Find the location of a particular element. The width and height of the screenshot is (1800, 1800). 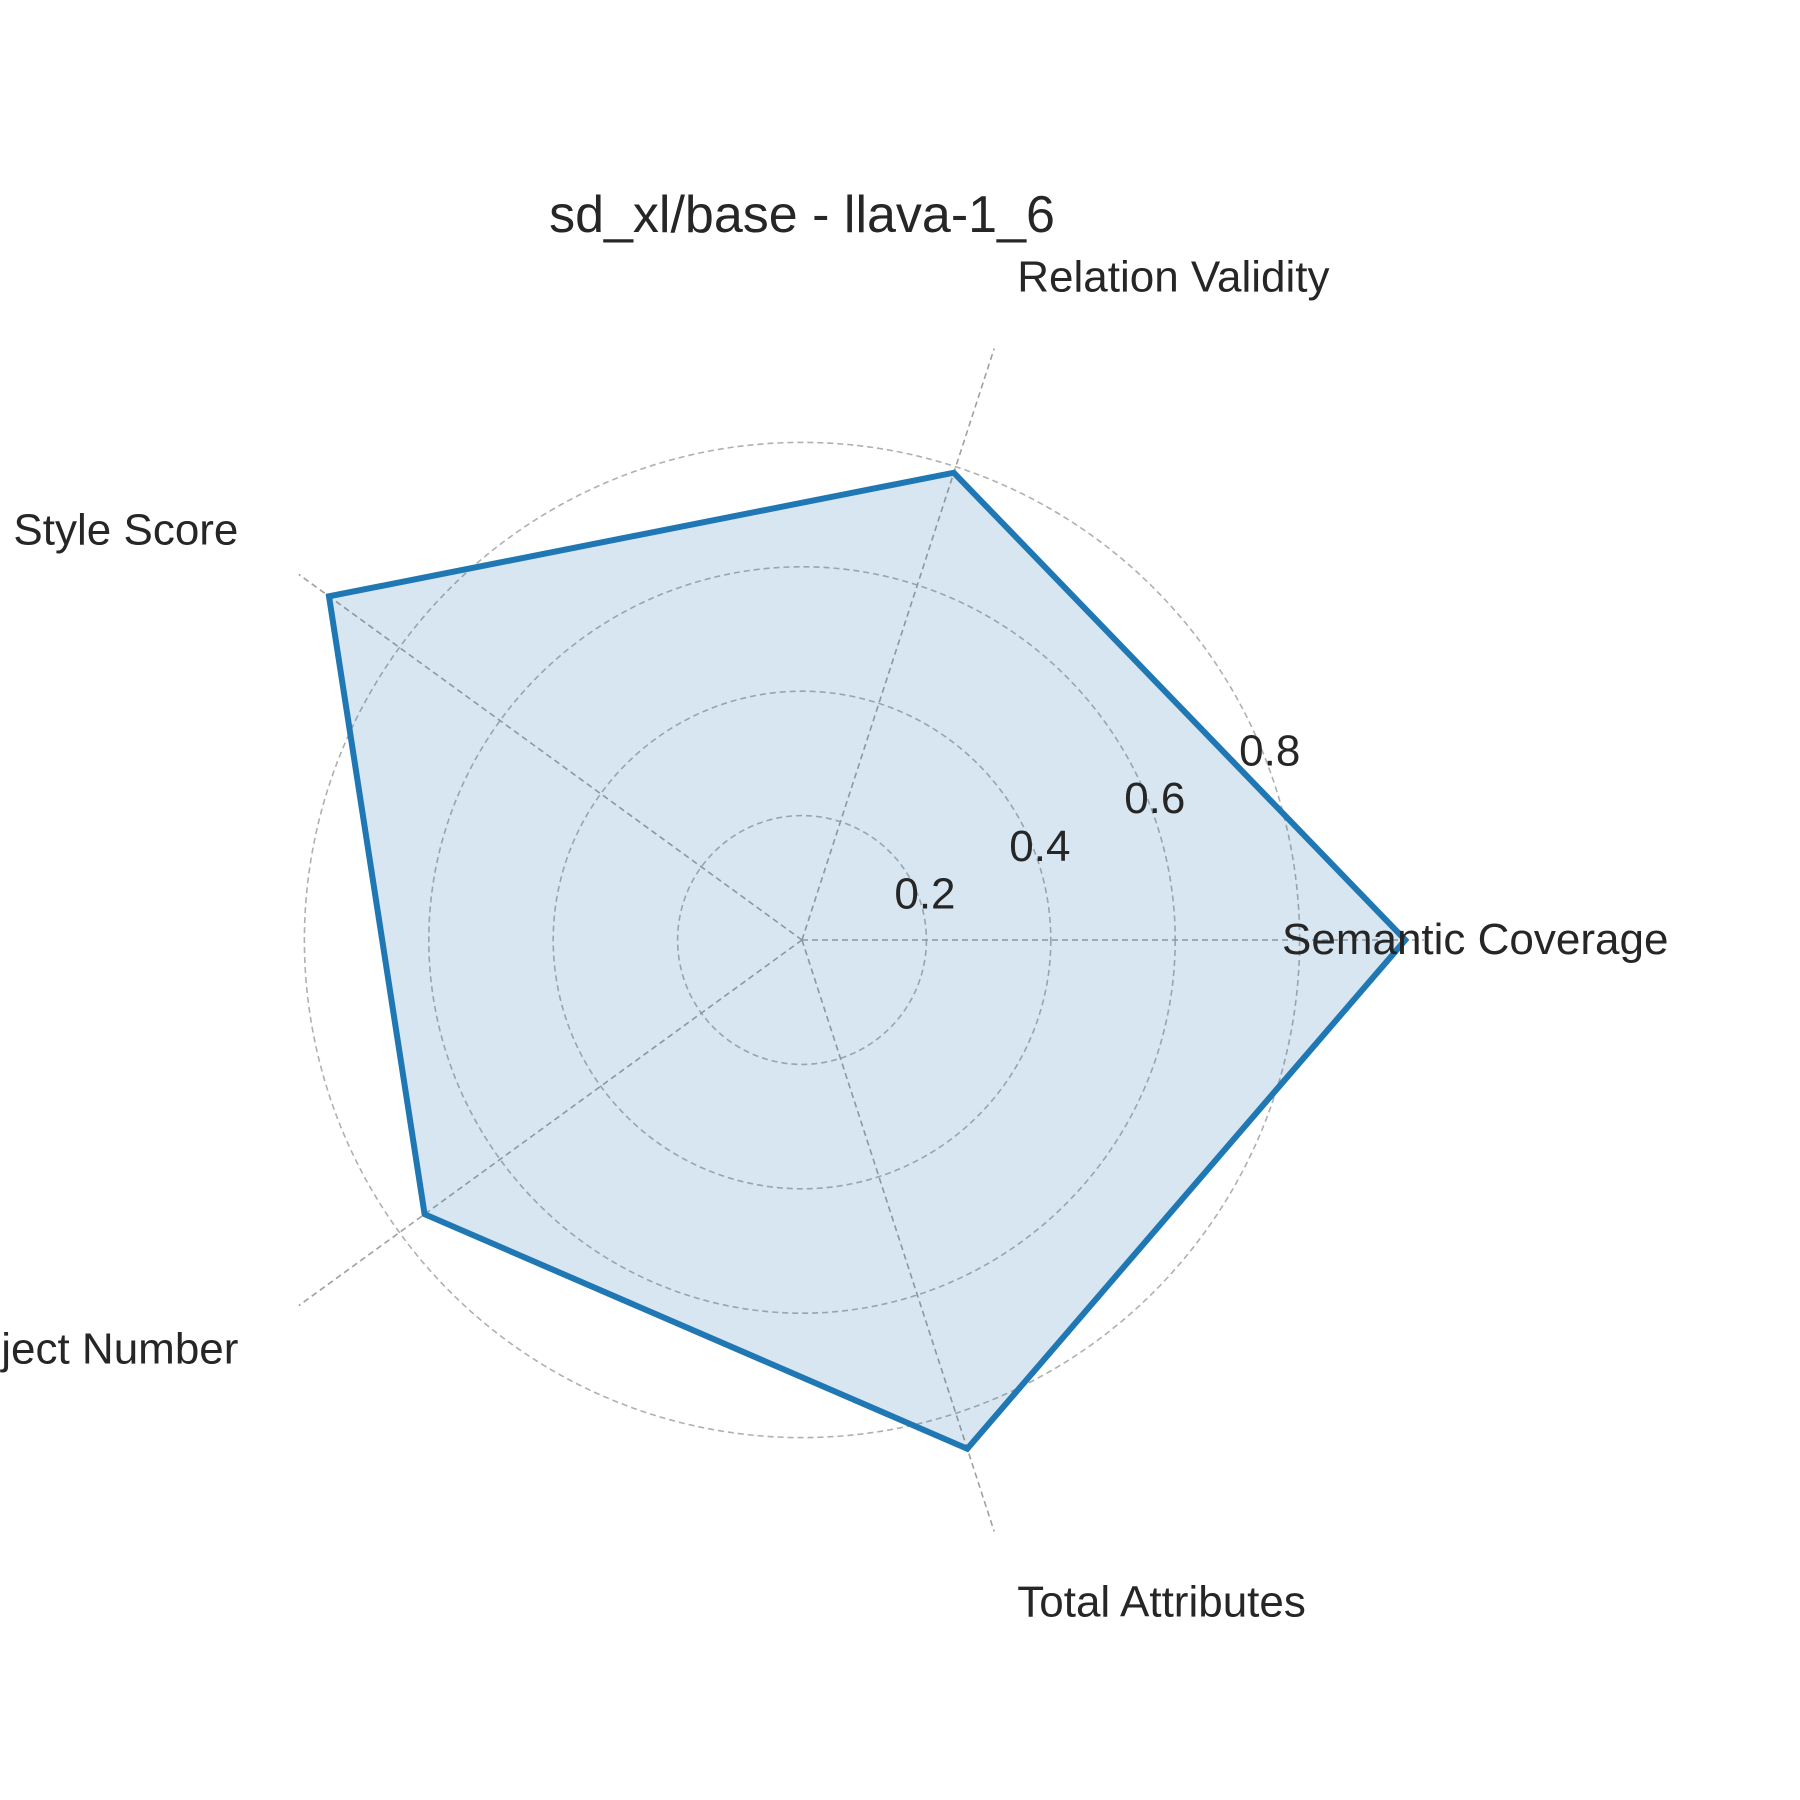

axis-label: Total Attributes is located at coordinates (1161, 1602).